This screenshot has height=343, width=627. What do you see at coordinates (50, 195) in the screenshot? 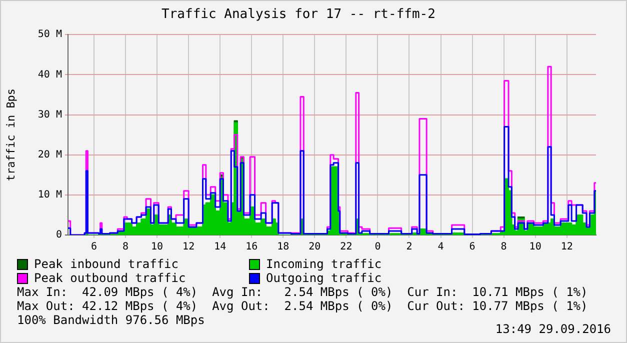
I see `y-tick-label: 10 M` at bounding box center [50, 195].